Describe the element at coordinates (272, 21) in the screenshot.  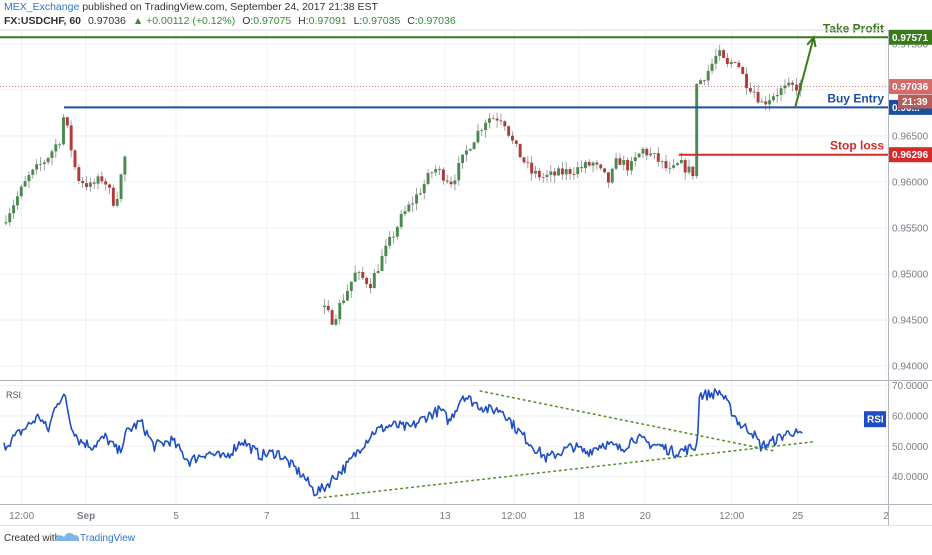
I see `open-value: 0.97075` at that location.